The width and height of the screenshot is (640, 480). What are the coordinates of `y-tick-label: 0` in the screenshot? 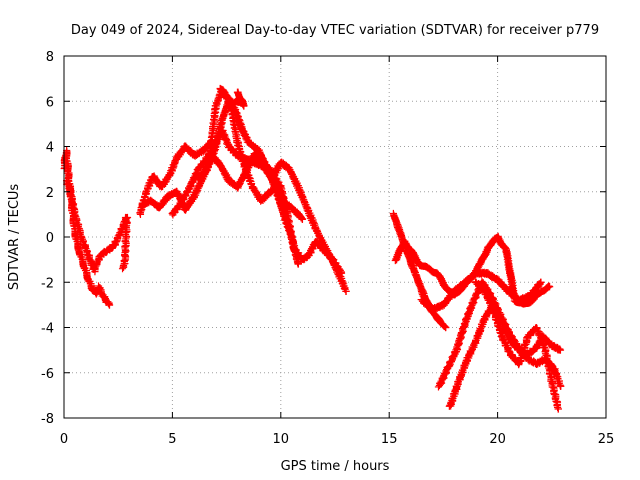 It's located at (50, 238).